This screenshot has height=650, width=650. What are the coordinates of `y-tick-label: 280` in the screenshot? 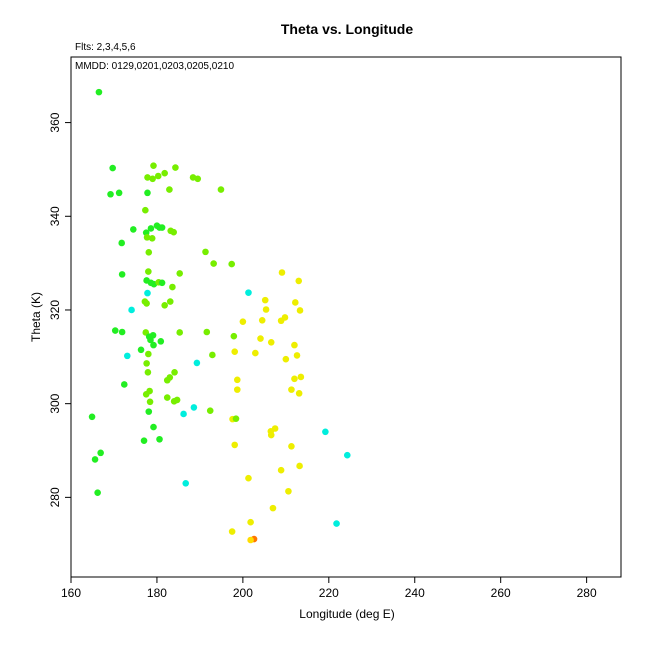 It's located at (55, 497).